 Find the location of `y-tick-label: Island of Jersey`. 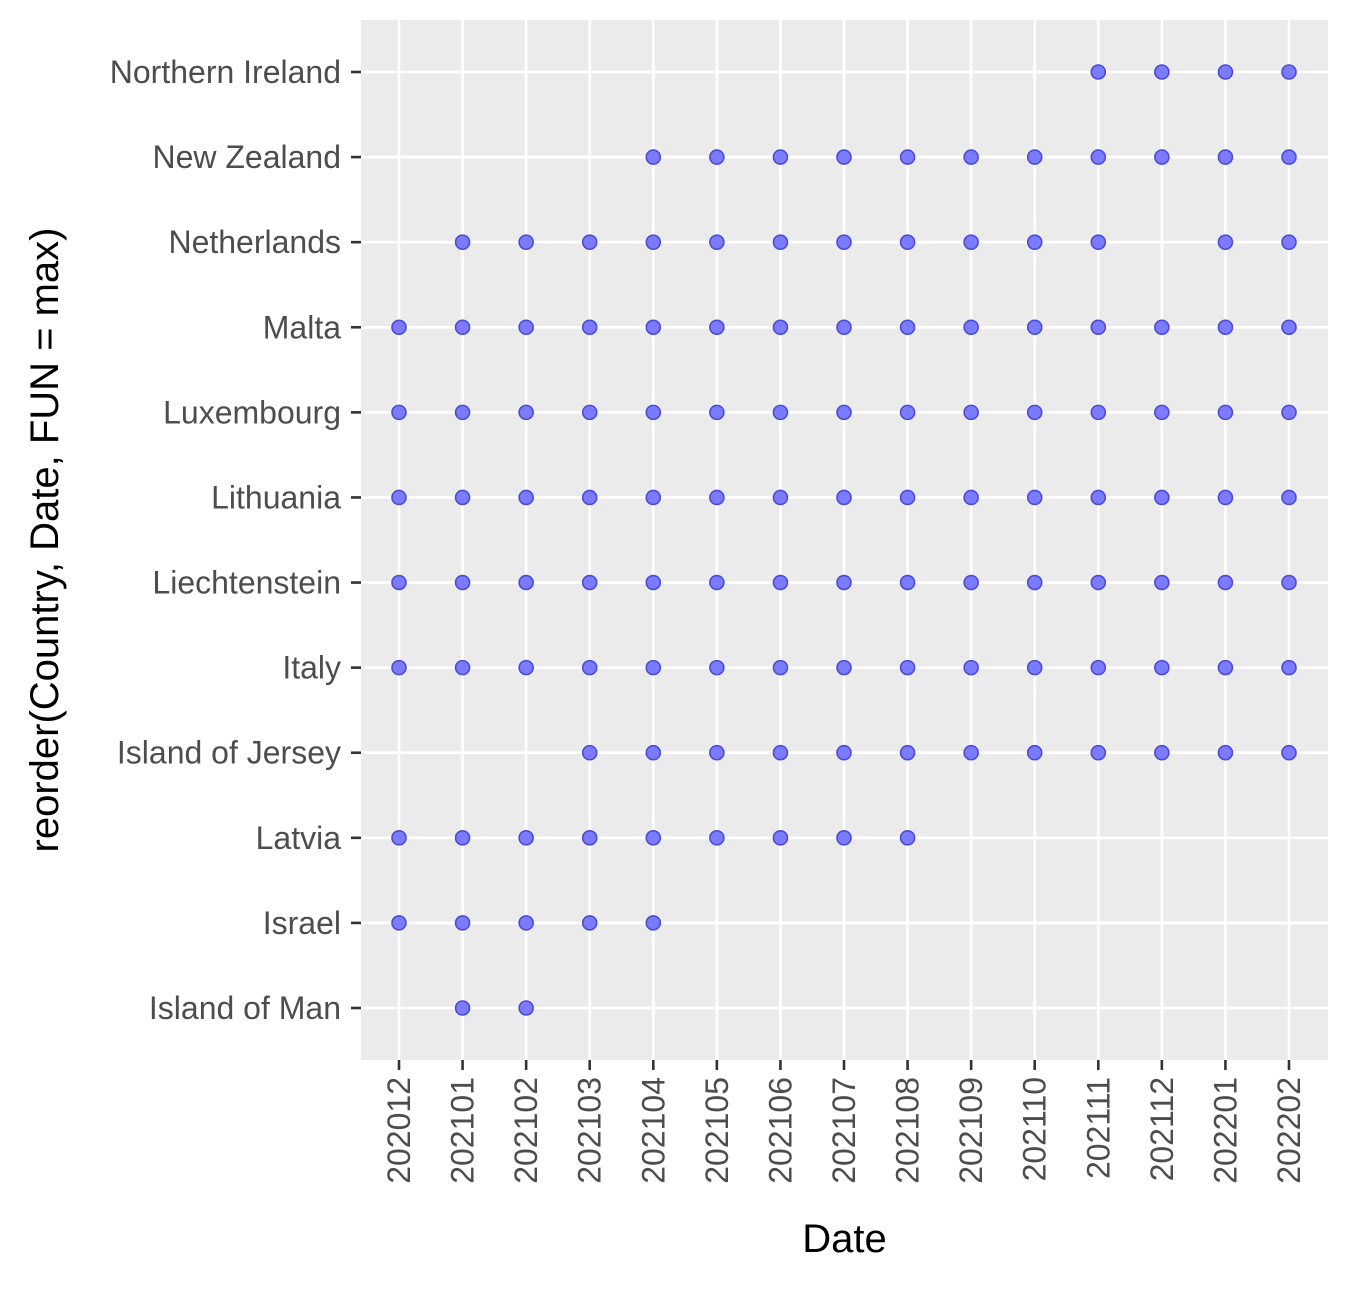

y-tick-label: Island of Jersey is located at coordinates (229, 753).